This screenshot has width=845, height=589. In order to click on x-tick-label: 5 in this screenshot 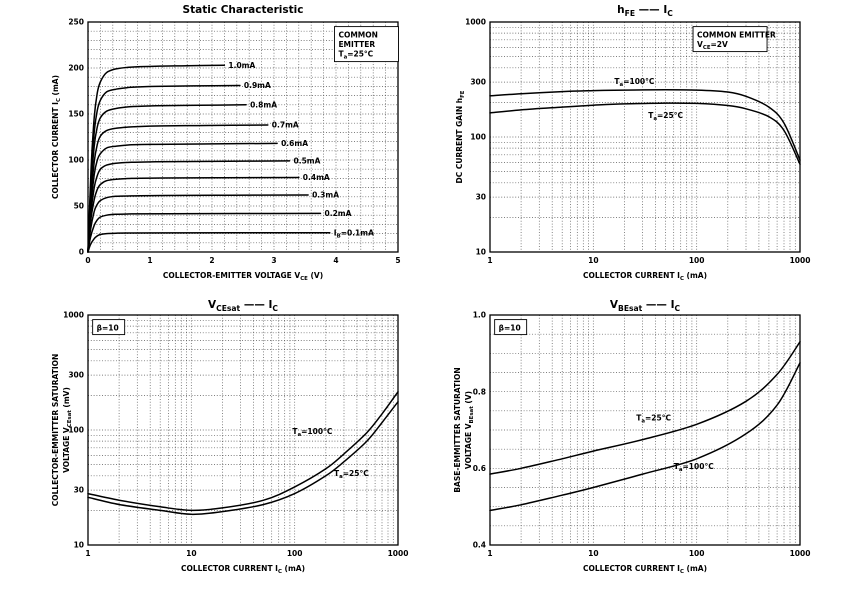, I will do `click(397, 260)`.